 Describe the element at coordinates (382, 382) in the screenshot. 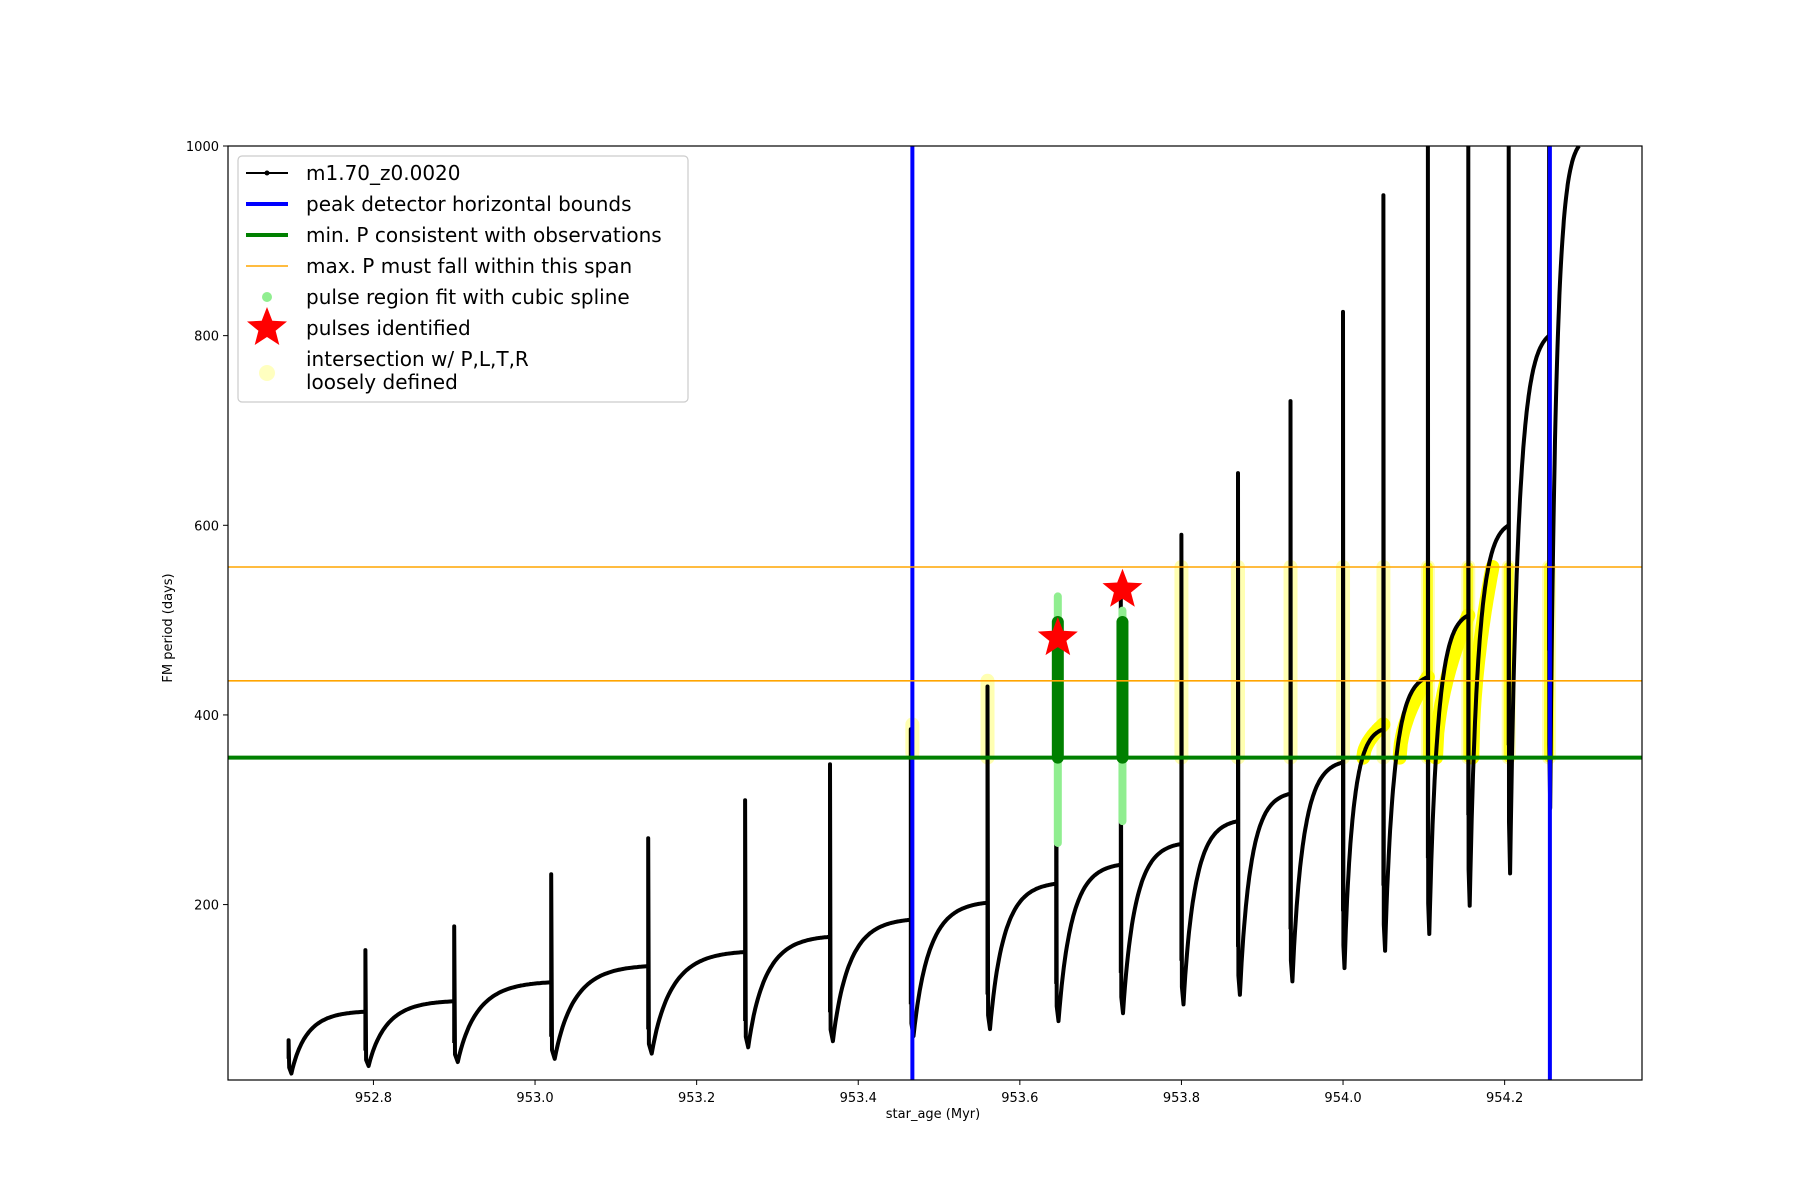

I see `legend-label-line2: loosely defined` at that location.